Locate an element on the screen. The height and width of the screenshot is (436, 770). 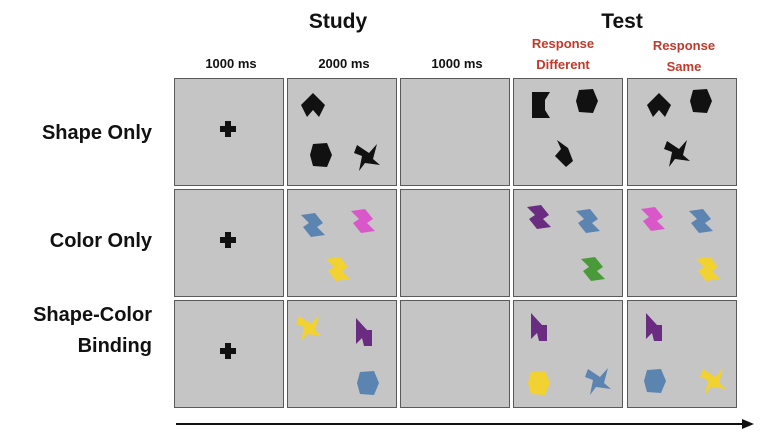
panel-row1-col2 is located at coordinates (455, 243).